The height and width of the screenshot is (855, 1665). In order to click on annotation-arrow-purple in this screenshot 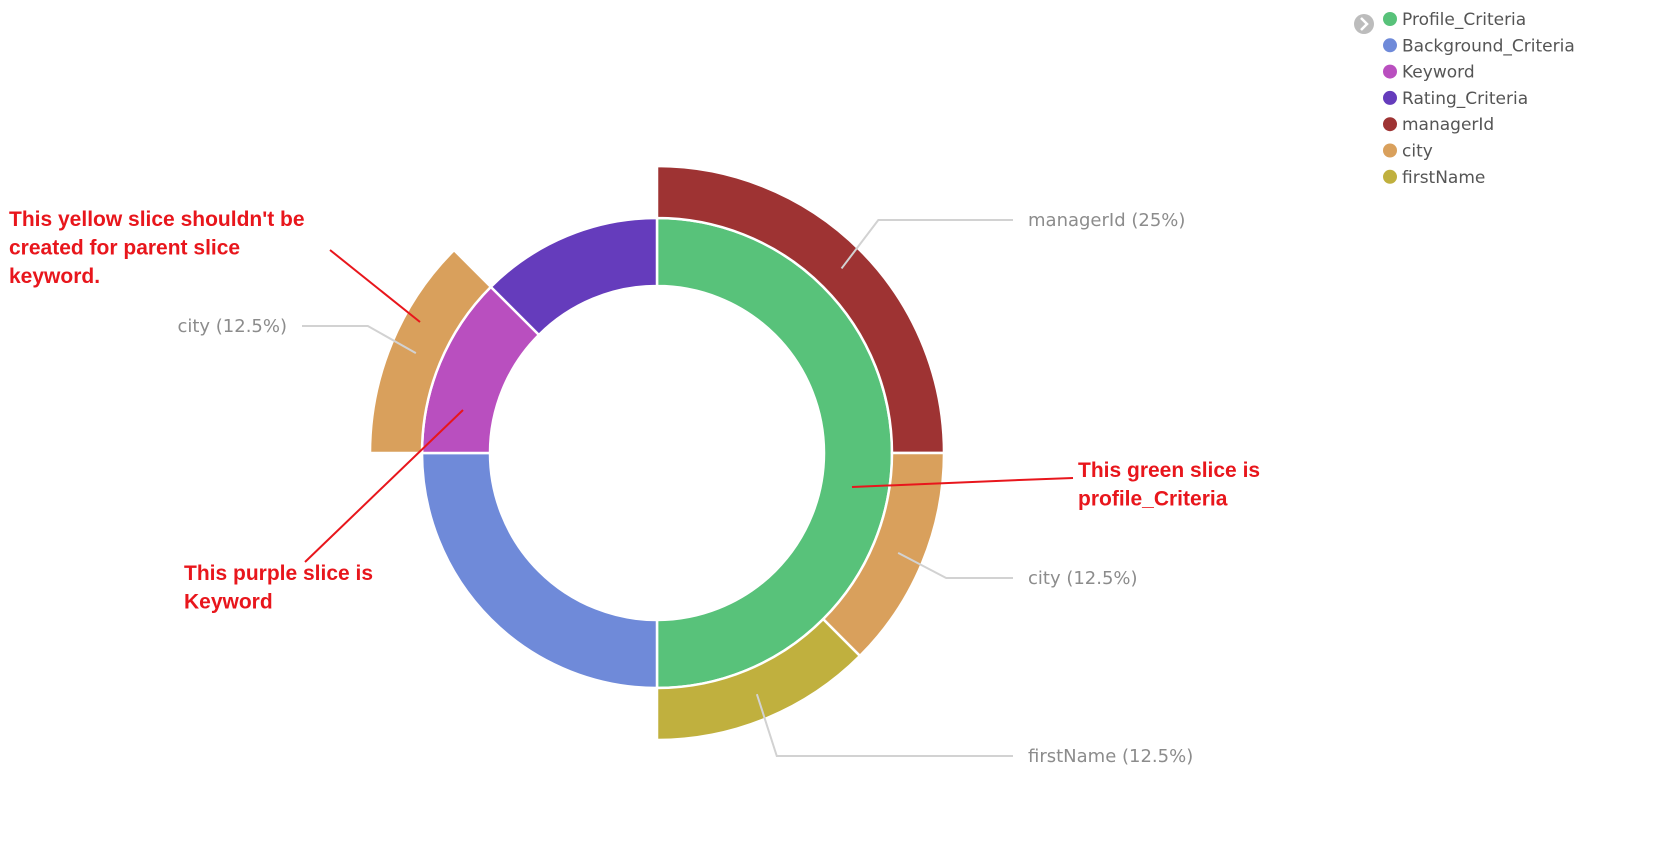, I will do `click(384, 486)`.